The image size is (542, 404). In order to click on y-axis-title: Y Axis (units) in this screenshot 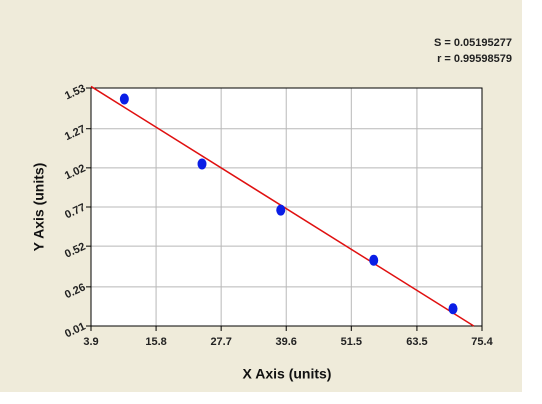, I will do `click(39, 207)`.